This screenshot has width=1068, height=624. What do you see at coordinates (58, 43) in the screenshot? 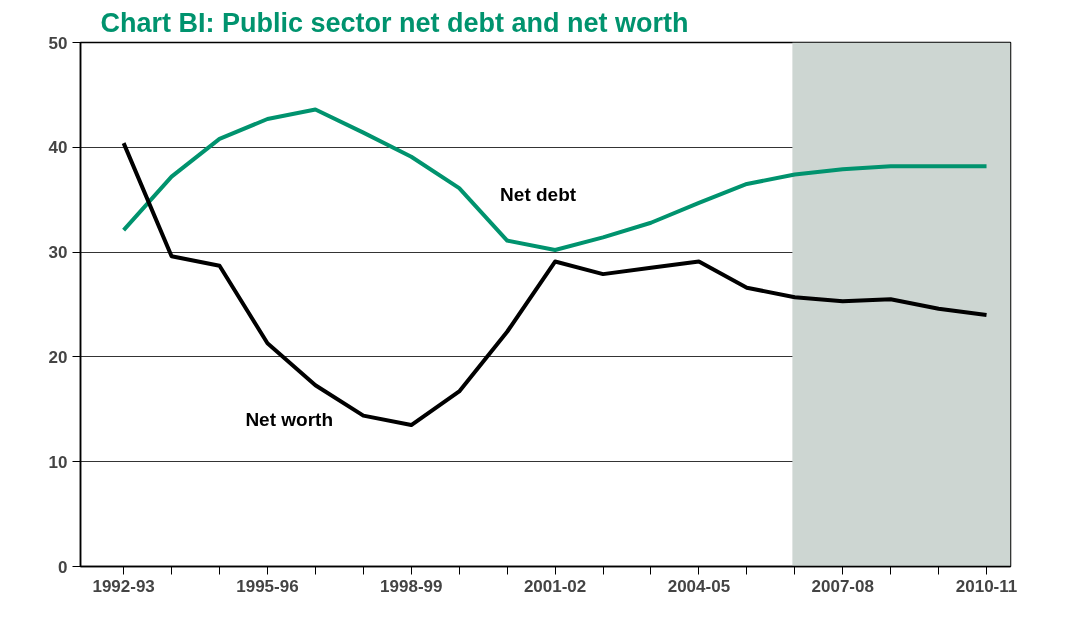
I see `y-tick-label: 50` at bounding box center [58, 43].